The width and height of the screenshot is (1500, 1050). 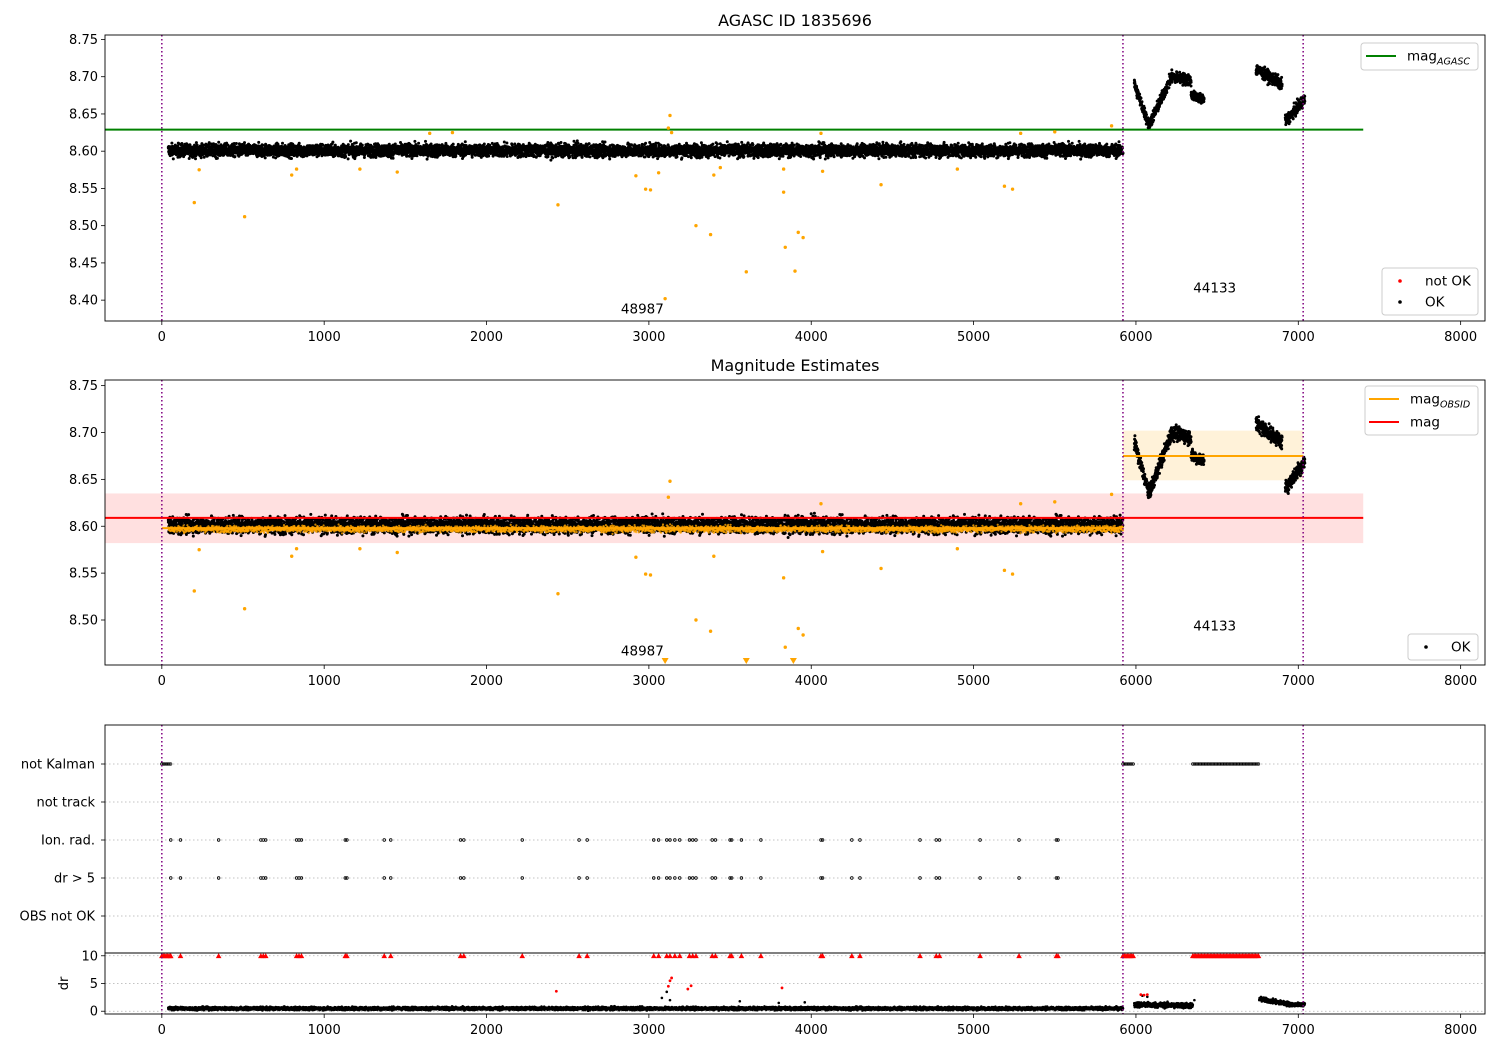 I want to click on ok-series, so click(x=736, y=113).